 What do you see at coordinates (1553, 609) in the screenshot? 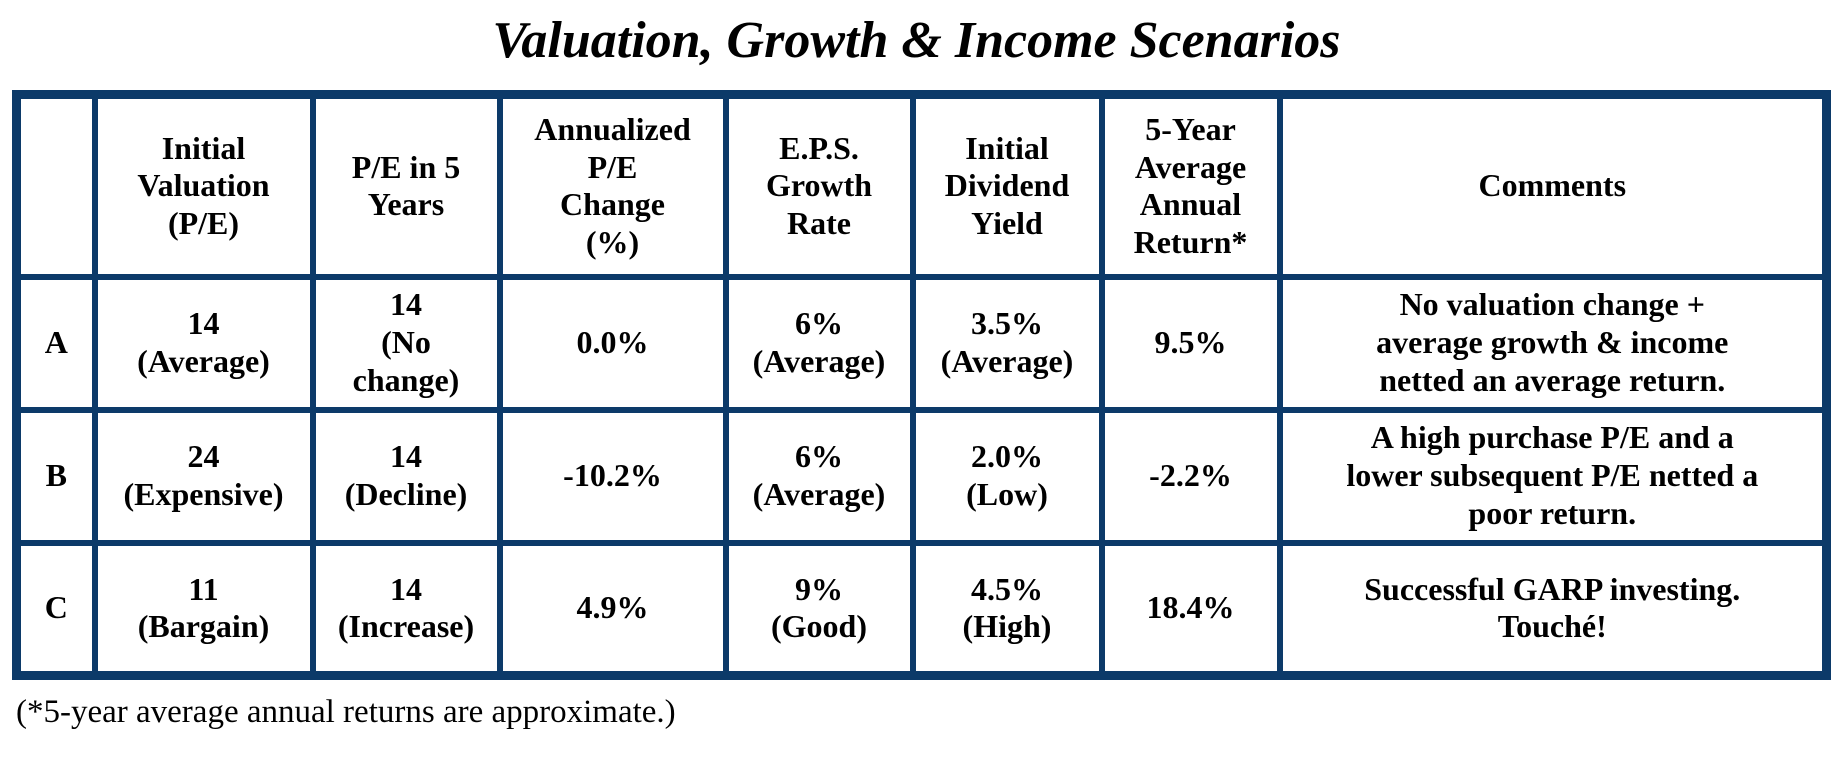
I see `row-c-comments: Successful GARP investing. Touché!` at bounding box center [1553, 609].